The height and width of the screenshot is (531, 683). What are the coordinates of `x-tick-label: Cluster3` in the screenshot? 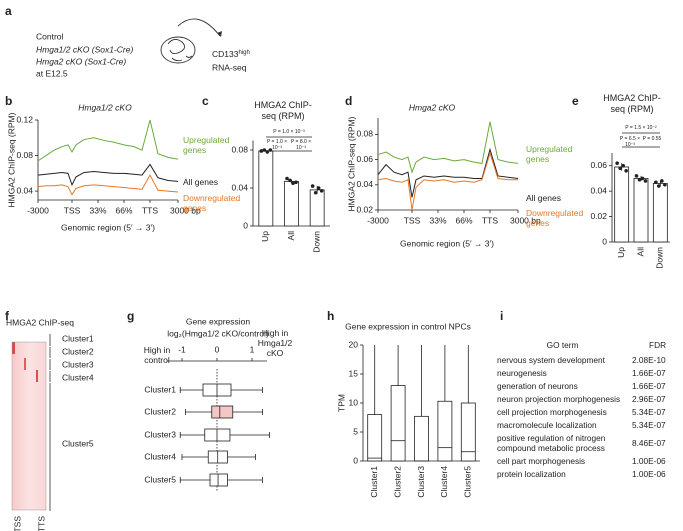 It's located at (421, 482).